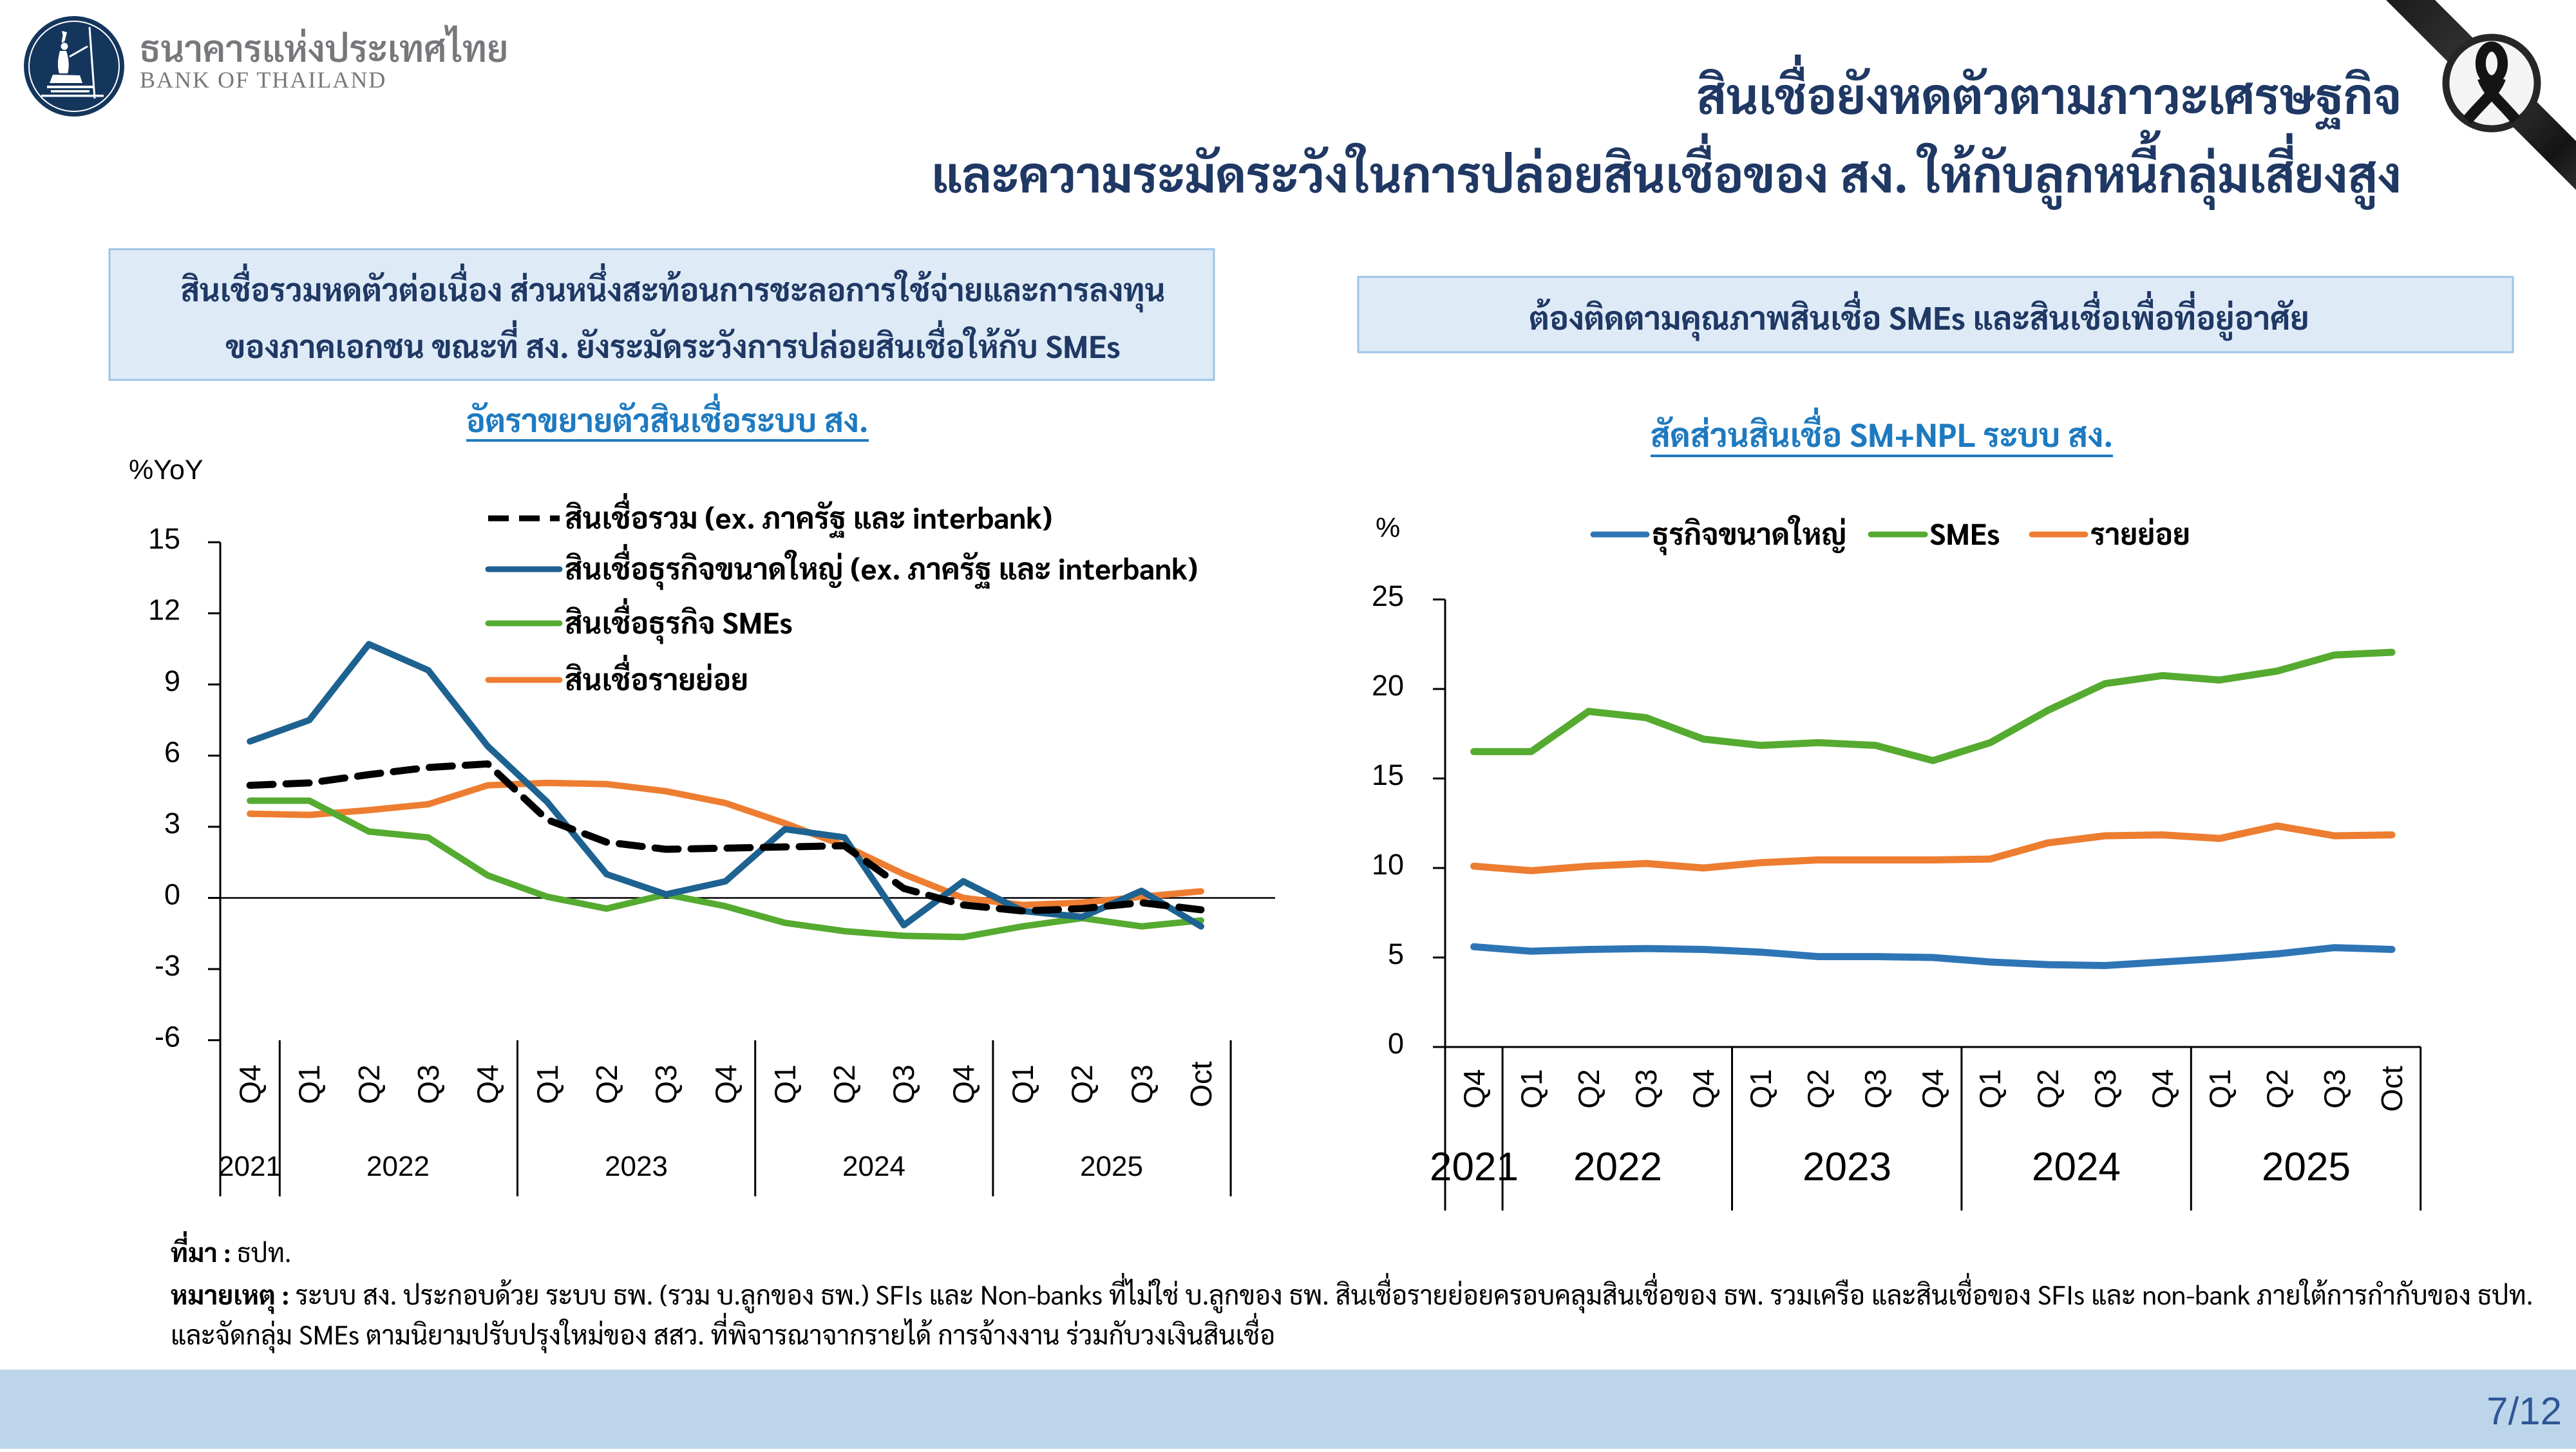 This screenshot has height=1452, width=2576. What do you see at coordinates (167, 1037) in the screenshot?
I see `svg-text: -6` at bounding box center [167, 1037].